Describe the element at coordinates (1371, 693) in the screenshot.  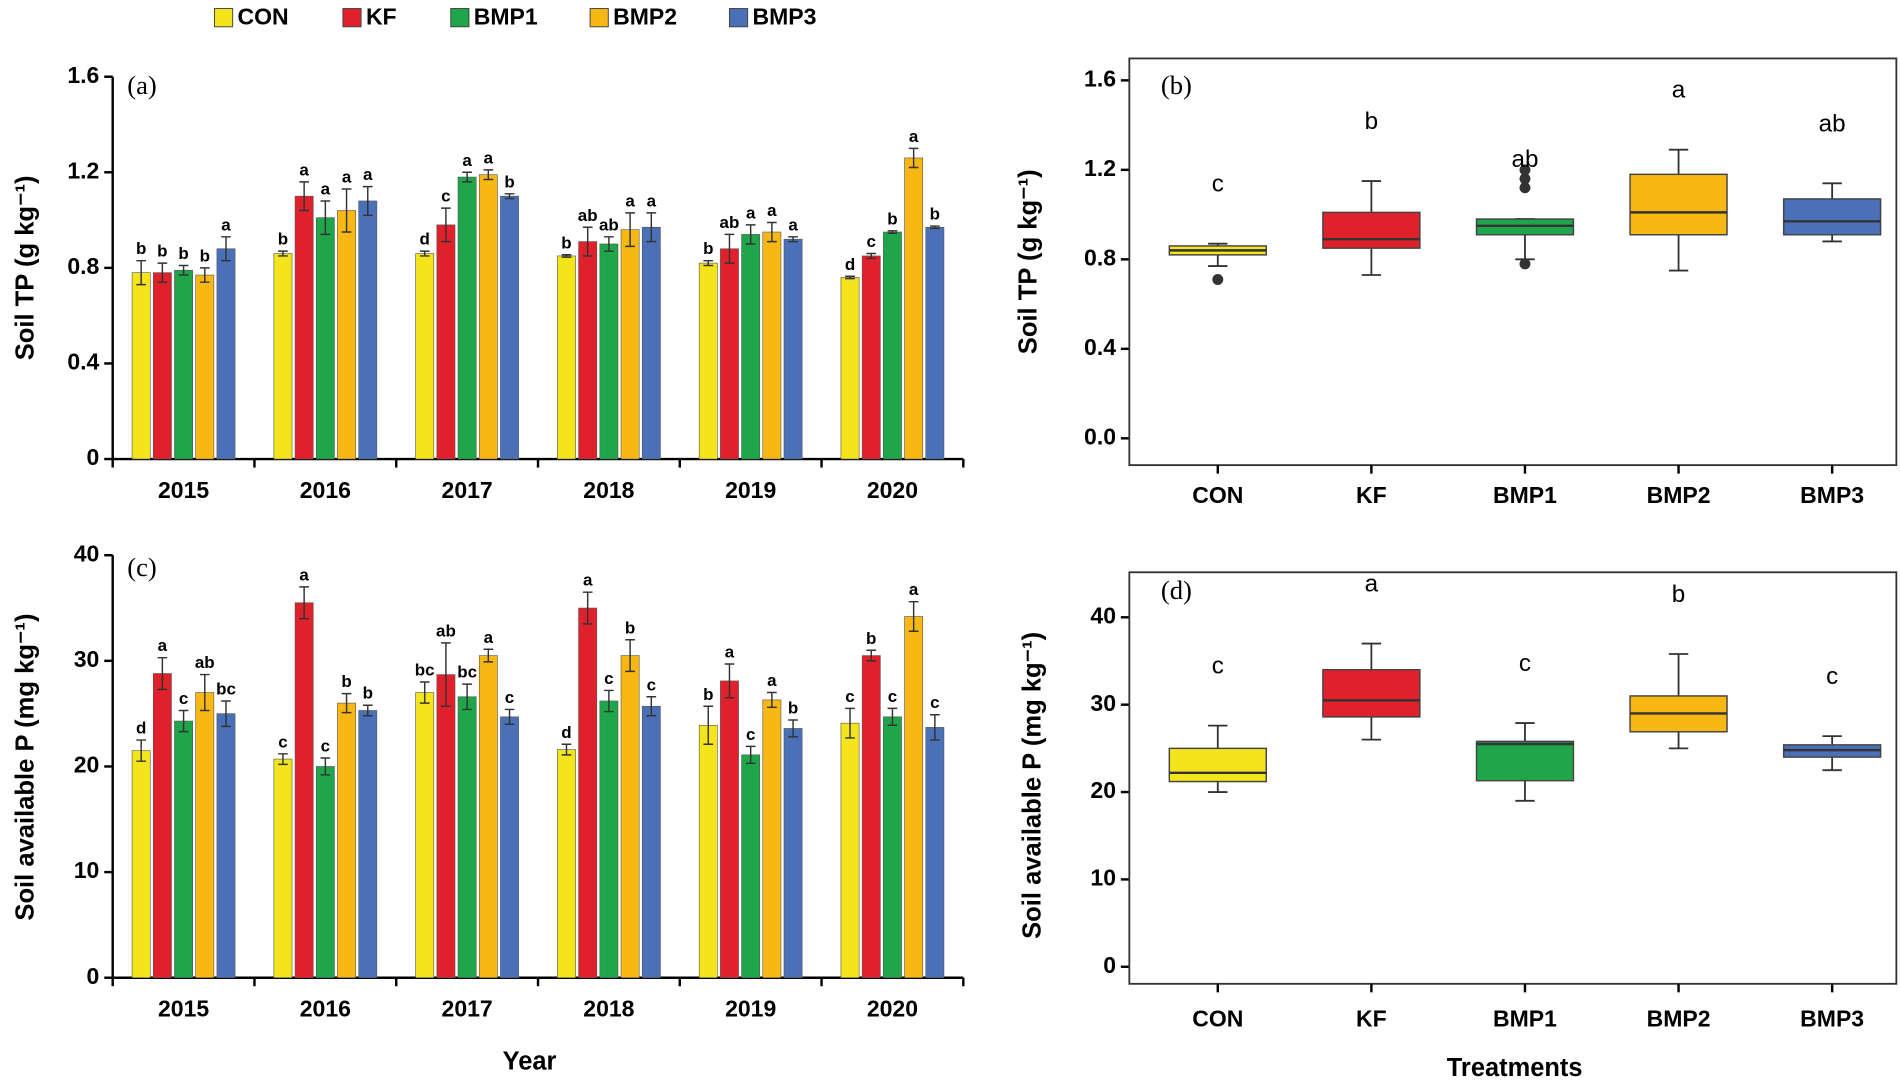
I see `box` at that location.